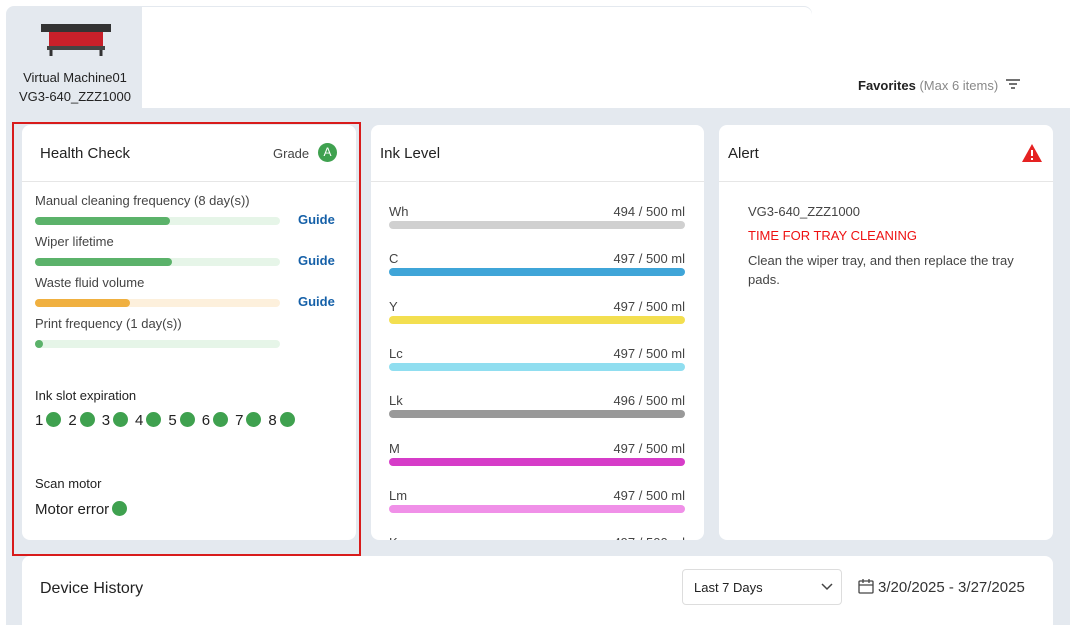  I want to click on grade-label: Grade, so click(291, 153).